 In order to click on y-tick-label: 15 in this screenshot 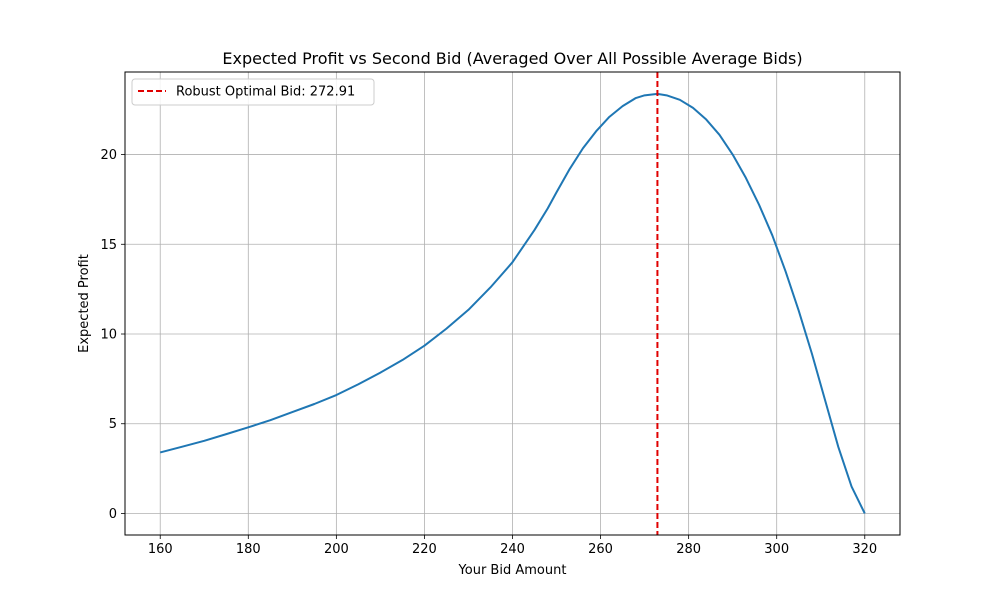, I will do `click(108, 245)`.